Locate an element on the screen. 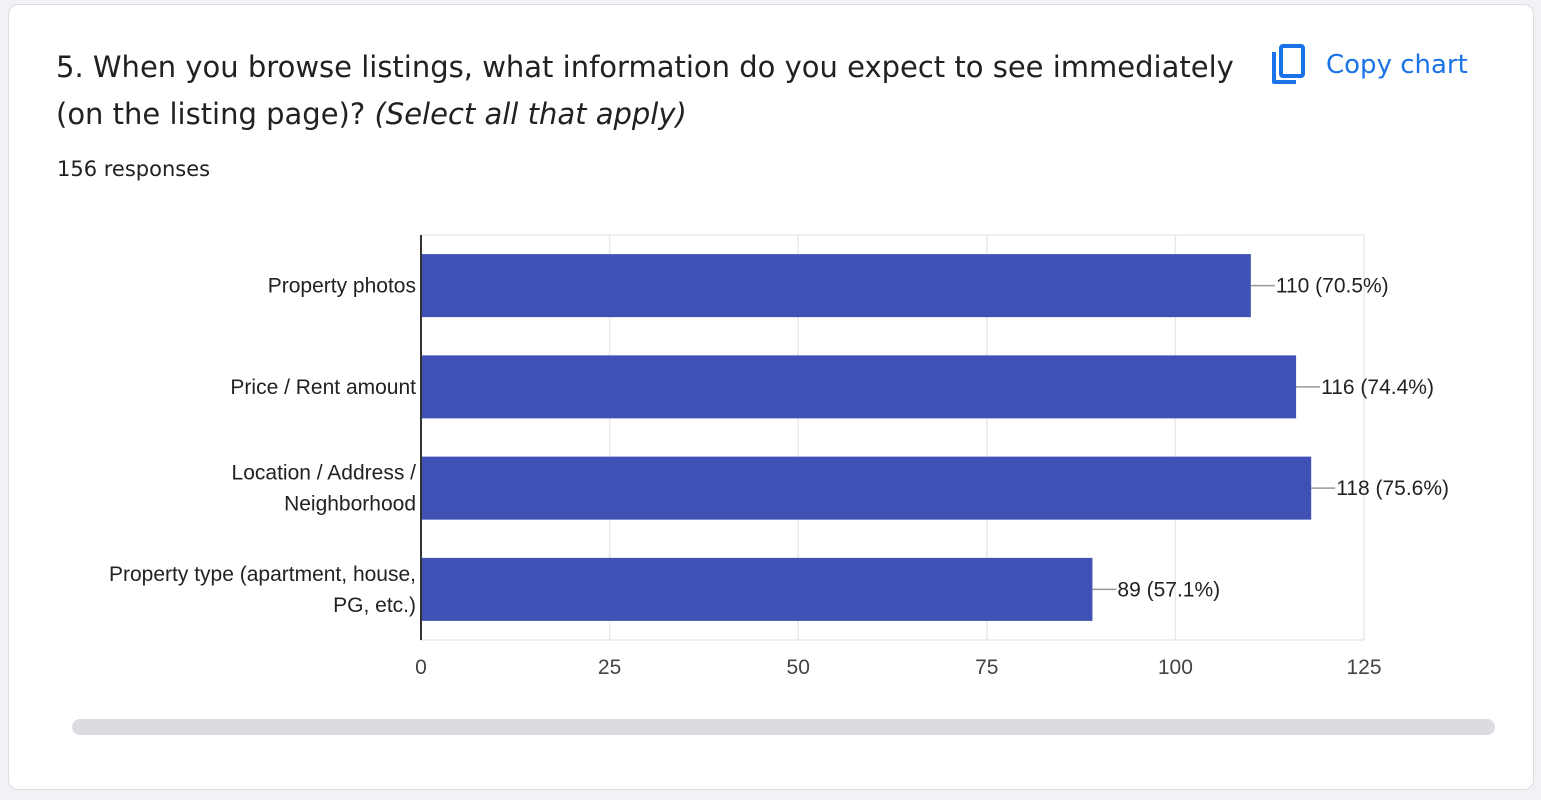 This screenshot has width=1541, height=800. data-label: 116 (74.4%) is located at coordinates (1377, 387).